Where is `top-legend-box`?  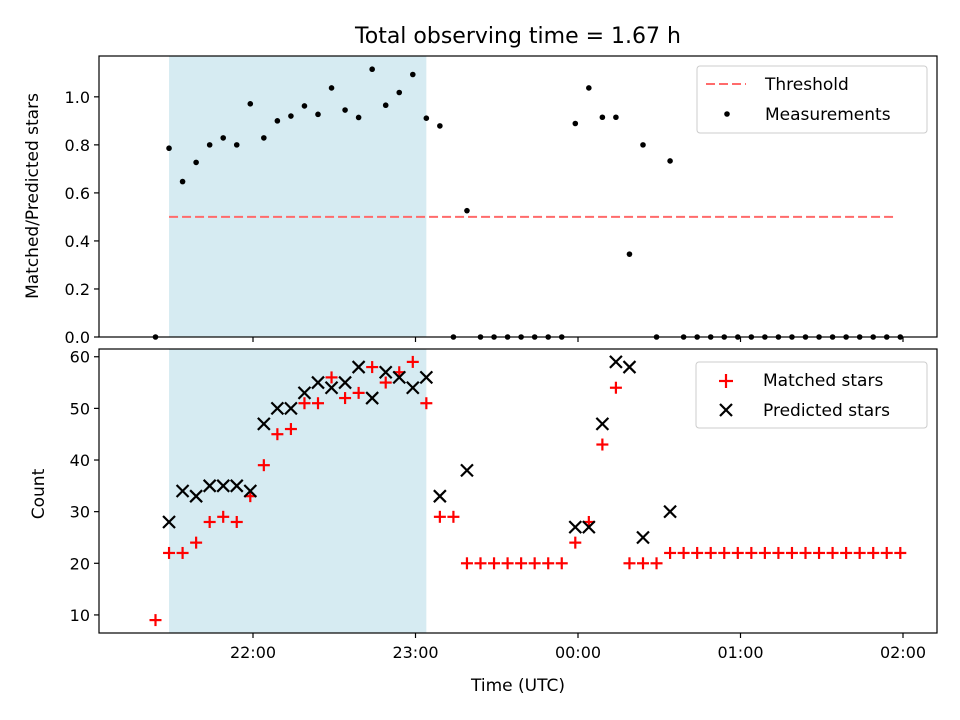
top-legend-box is located at coordinates (812, 99).